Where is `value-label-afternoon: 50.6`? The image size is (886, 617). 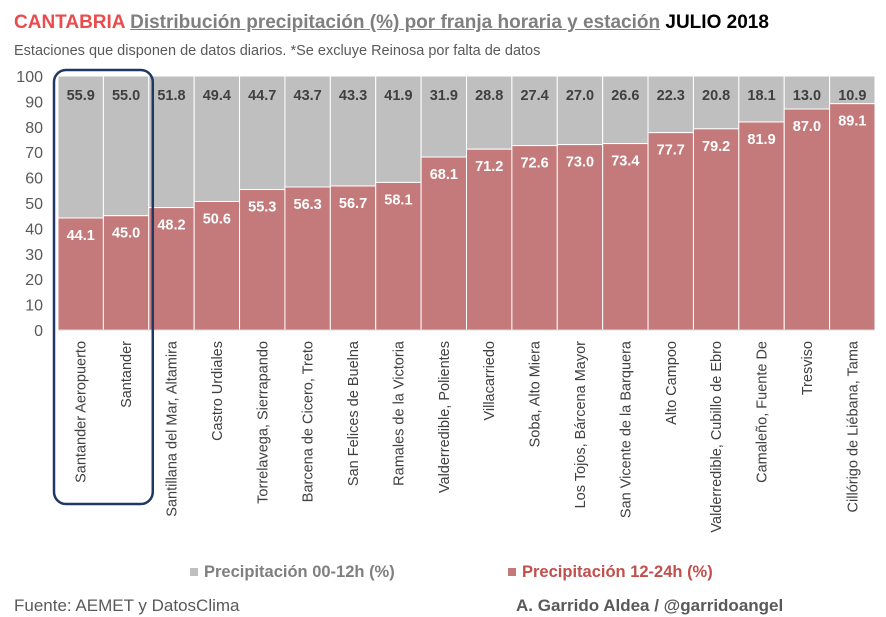 value-label-afternoon: 50.6 is located at coordinates (217, 219).